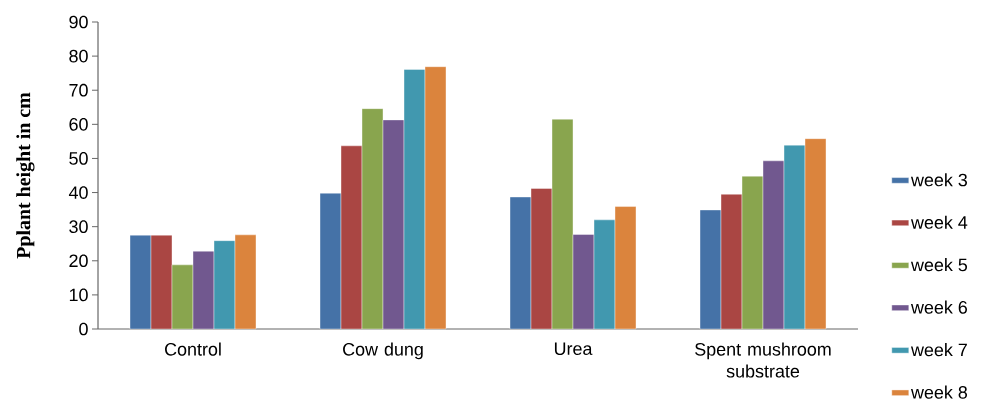  Describe the element at coordinates (939, 222) in the screenshot. I see `legend-label: week 4` at that location.